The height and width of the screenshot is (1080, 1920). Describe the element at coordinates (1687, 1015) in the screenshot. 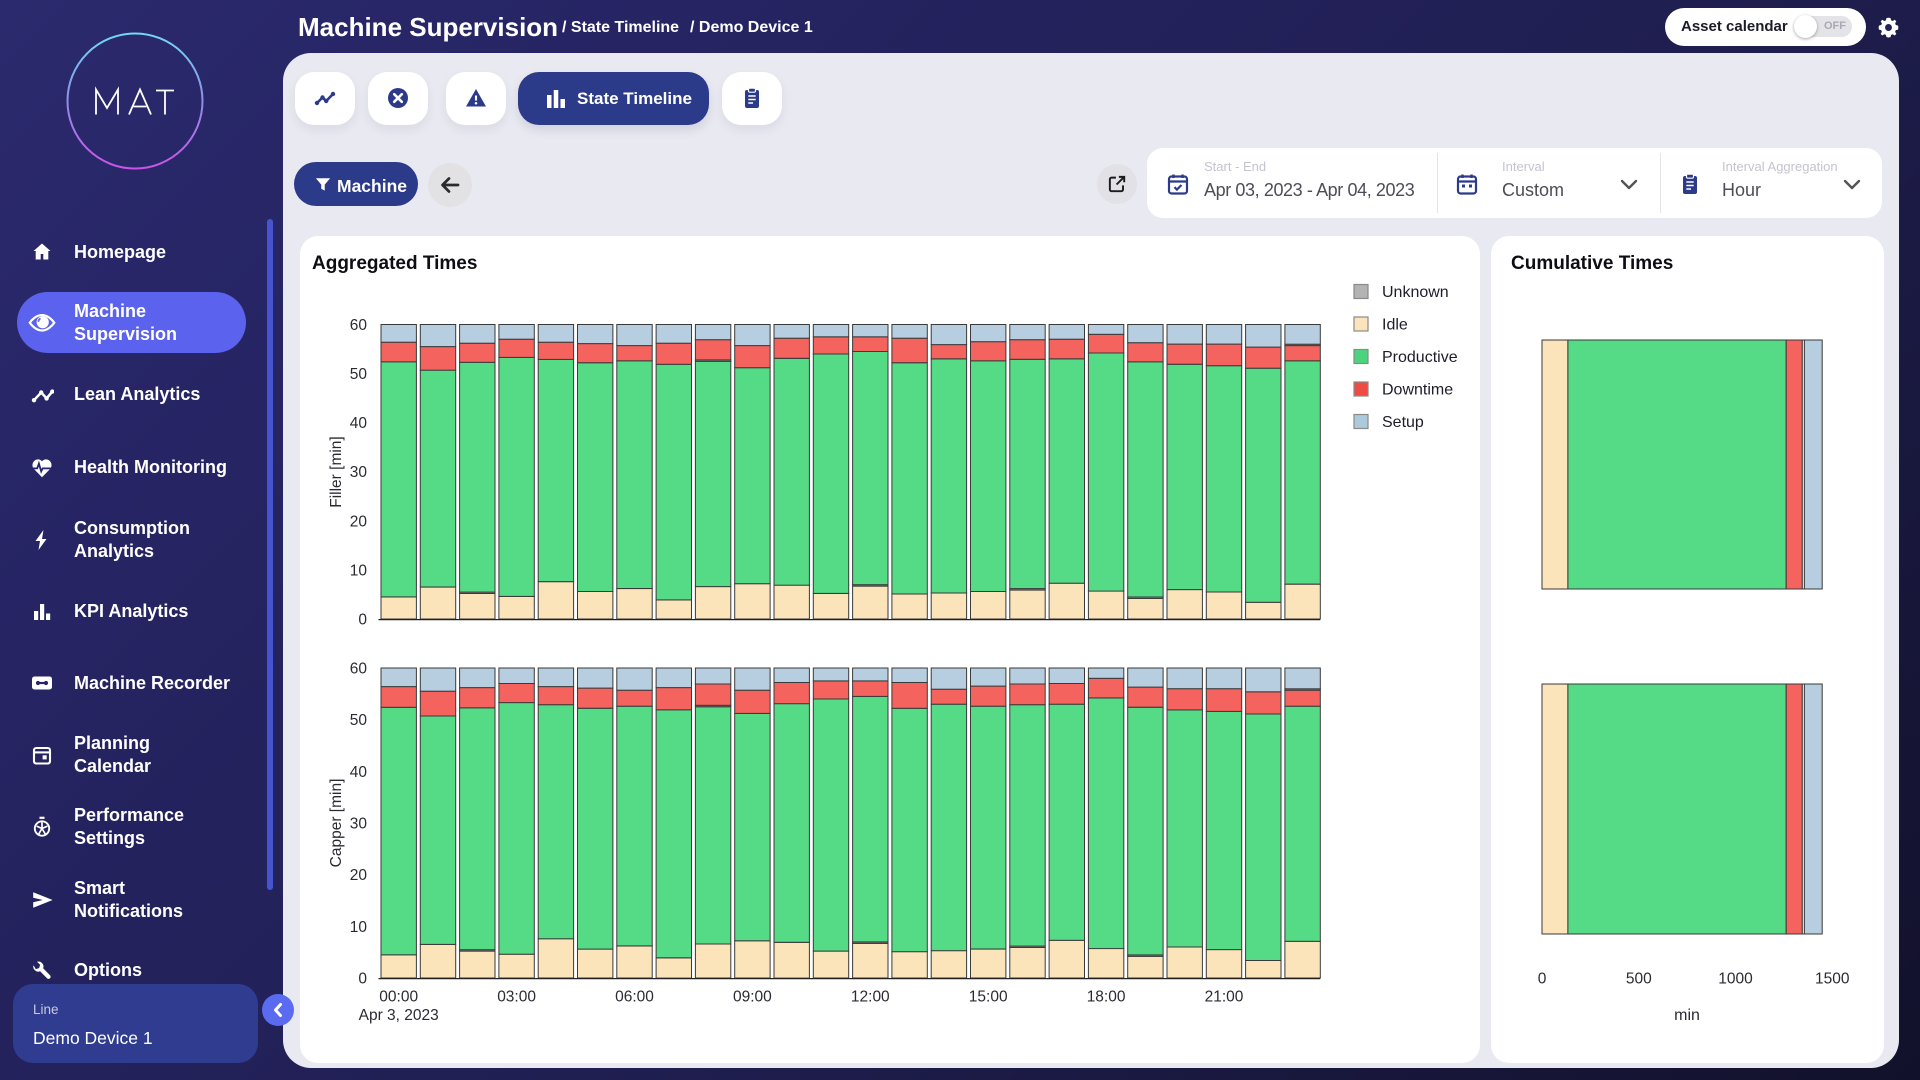

I see `svg-text: min` at that location.